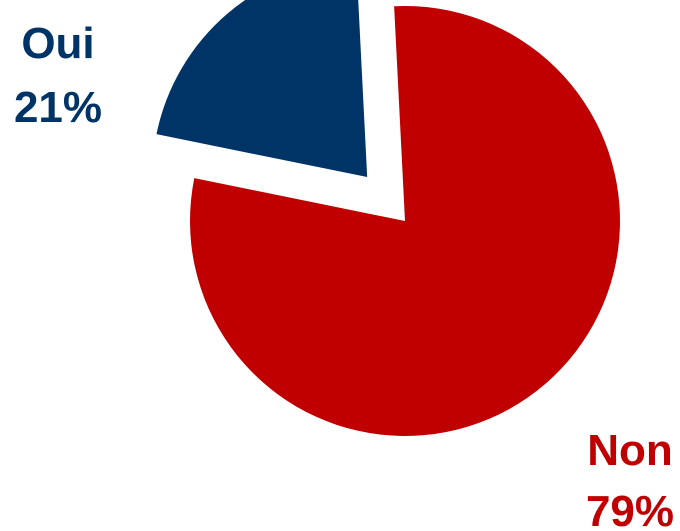 The image size is (680, 531). What do you see at coordinates (630, 509) in the screenshot?
I see `slice-label-non-value: 79%` at bounding box center [630, 509].